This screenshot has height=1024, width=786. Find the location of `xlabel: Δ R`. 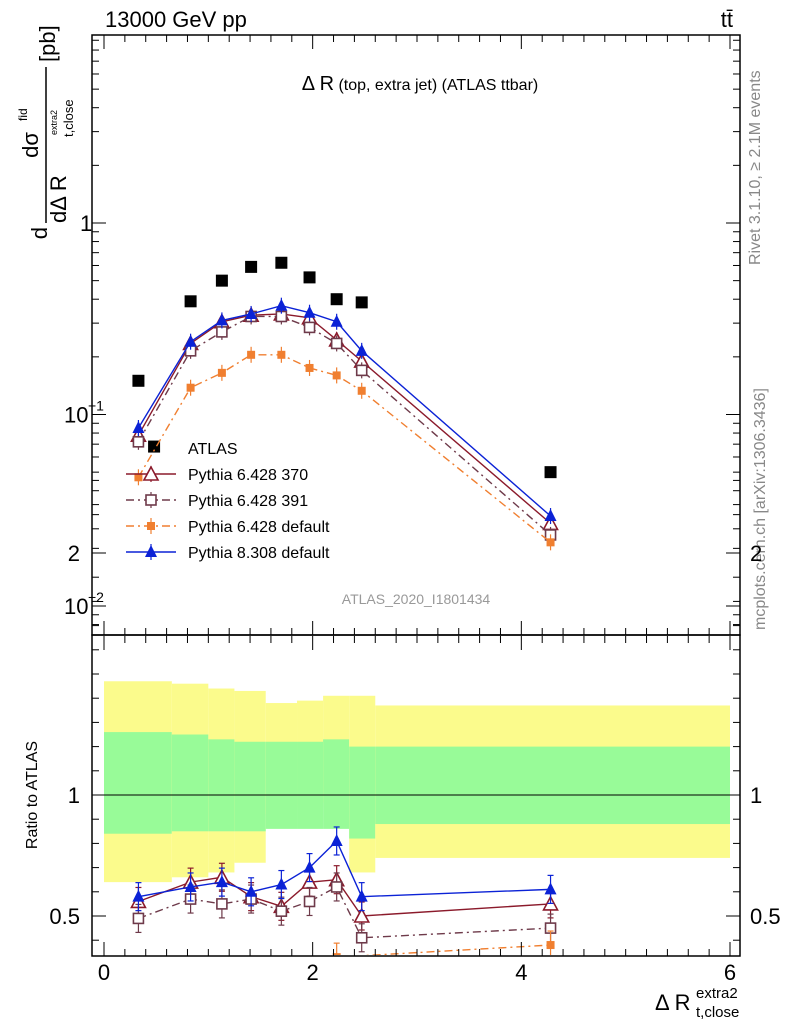

xlabel: Δ R is located at coordinates (672, 1002).